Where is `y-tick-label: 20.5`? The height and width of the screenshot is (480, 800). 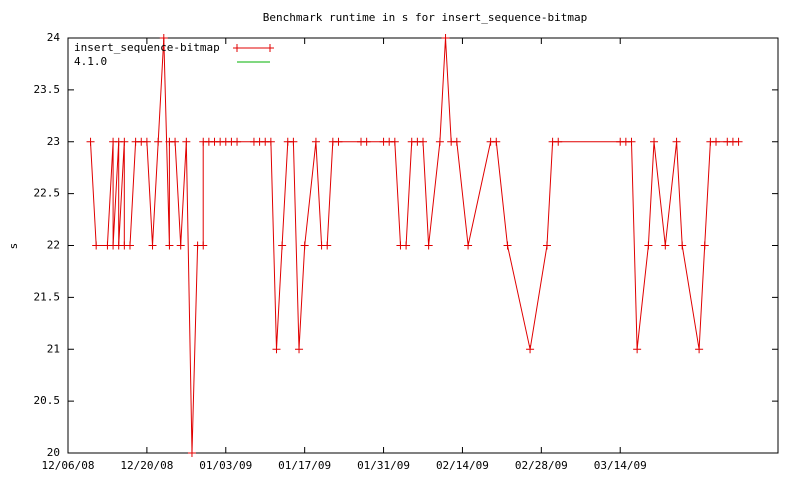 y-tick-label: 20.5 is located at coordinates (47, 400).